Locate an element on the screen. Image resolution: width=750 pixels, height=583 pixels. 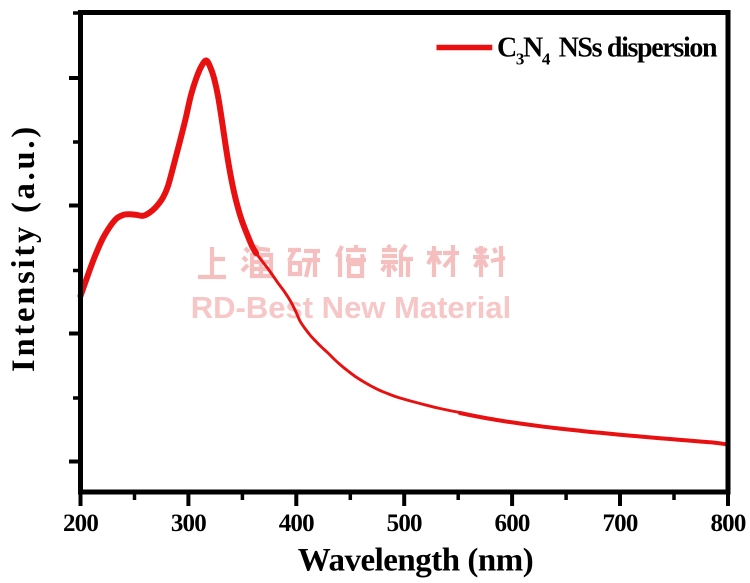
svg-text: 300 is located at coordinates (188, 523).